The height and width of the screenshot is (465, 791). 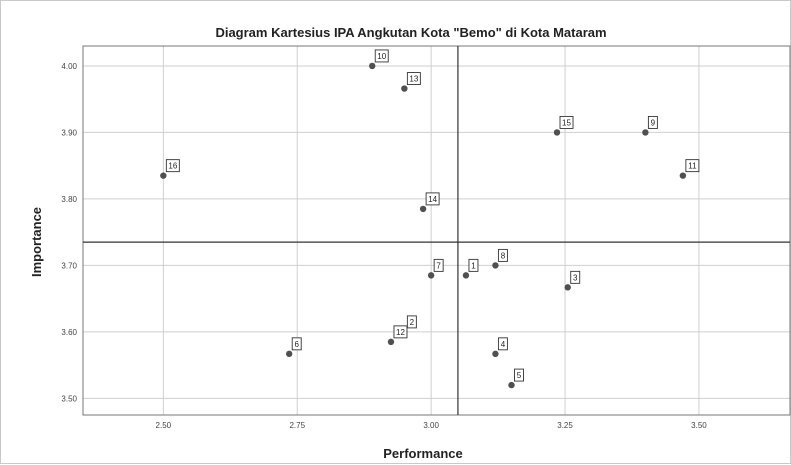 What do you see at coordinates (565, 425) in the screenshot?
I see `x-tick-label: 3.25` at bounding box center [565, 425].